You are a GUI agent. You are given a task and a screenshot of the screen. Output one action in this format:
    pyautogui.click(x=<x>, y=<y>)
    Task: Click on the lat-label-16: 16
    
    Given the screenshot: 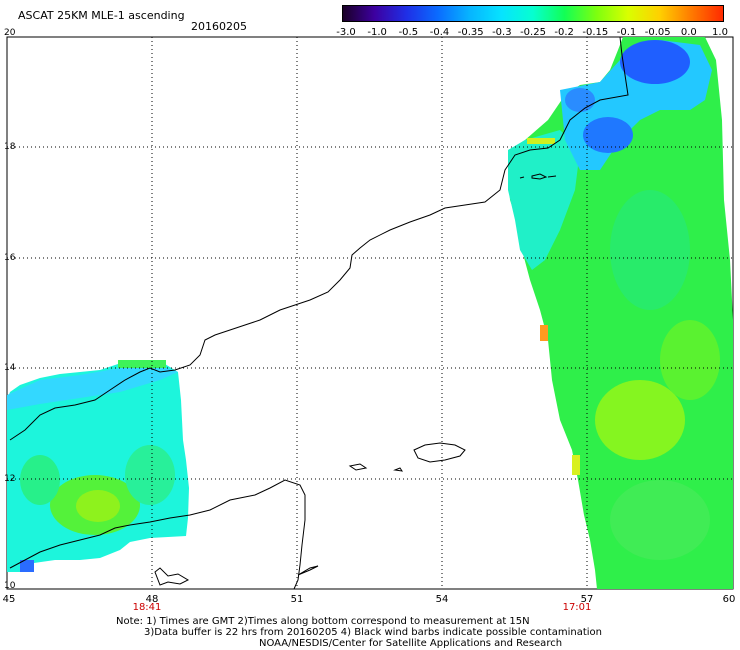 What is the action you would take?
    pyautogui.click(x=10, y=258)
    